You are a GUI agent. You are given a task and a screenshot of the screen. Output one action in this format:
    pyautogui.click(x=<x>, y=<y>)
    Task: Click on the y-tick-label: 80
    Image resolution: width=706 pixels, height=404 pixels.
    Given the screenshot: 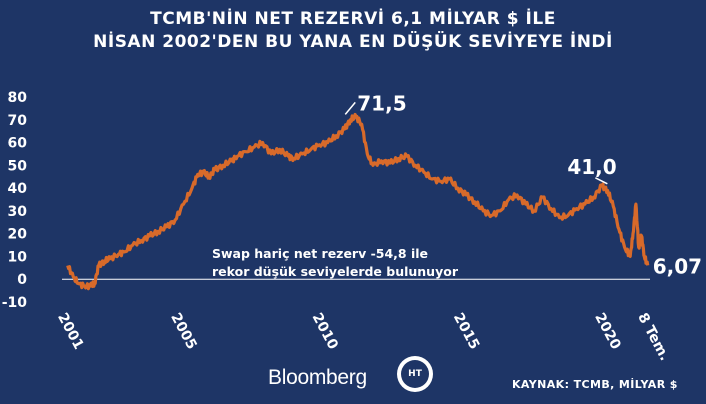 What is the action you would take?
    pyautogui.click(x=18, y=98)
    